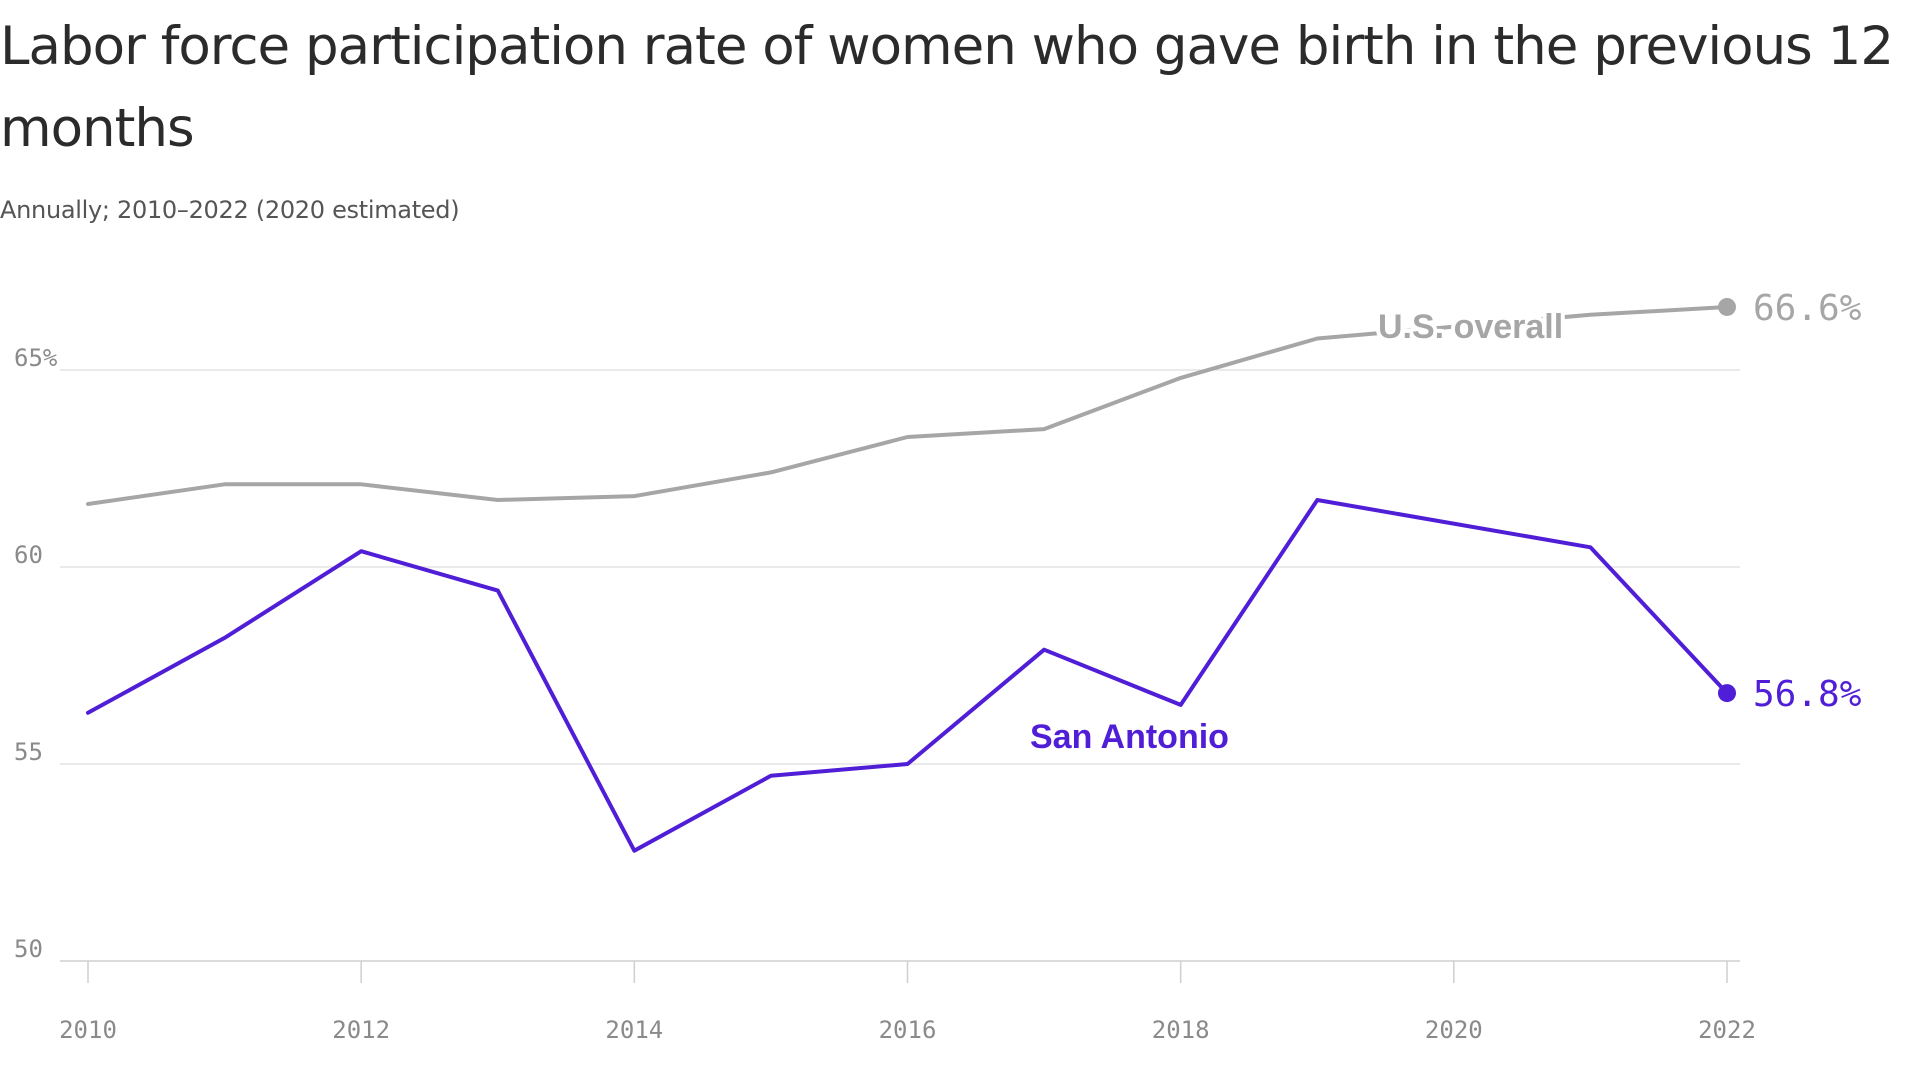  What do you see at coordinates (28, 555) in the screenshot?
I see `y-tick-label: 60` at bounding box center [28, 555].